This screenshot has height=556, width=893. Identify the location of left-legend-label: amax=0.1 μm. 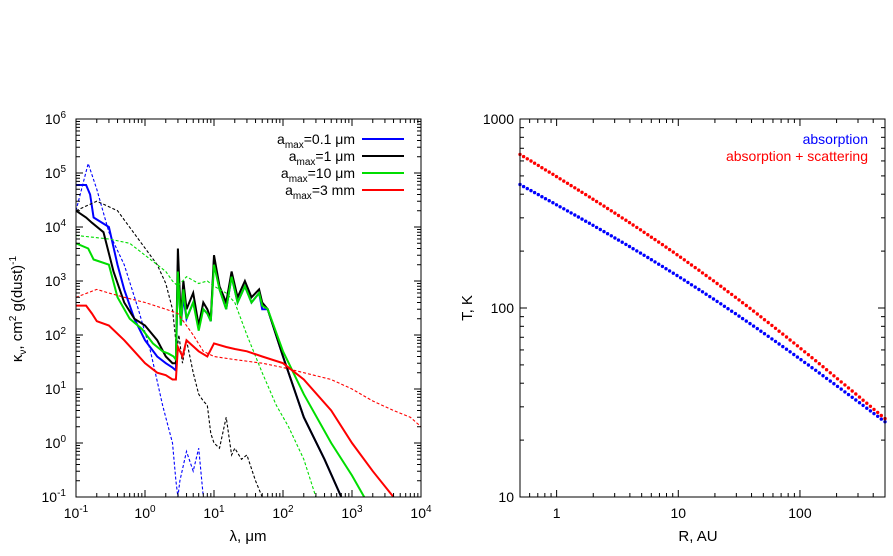
(316, 141).